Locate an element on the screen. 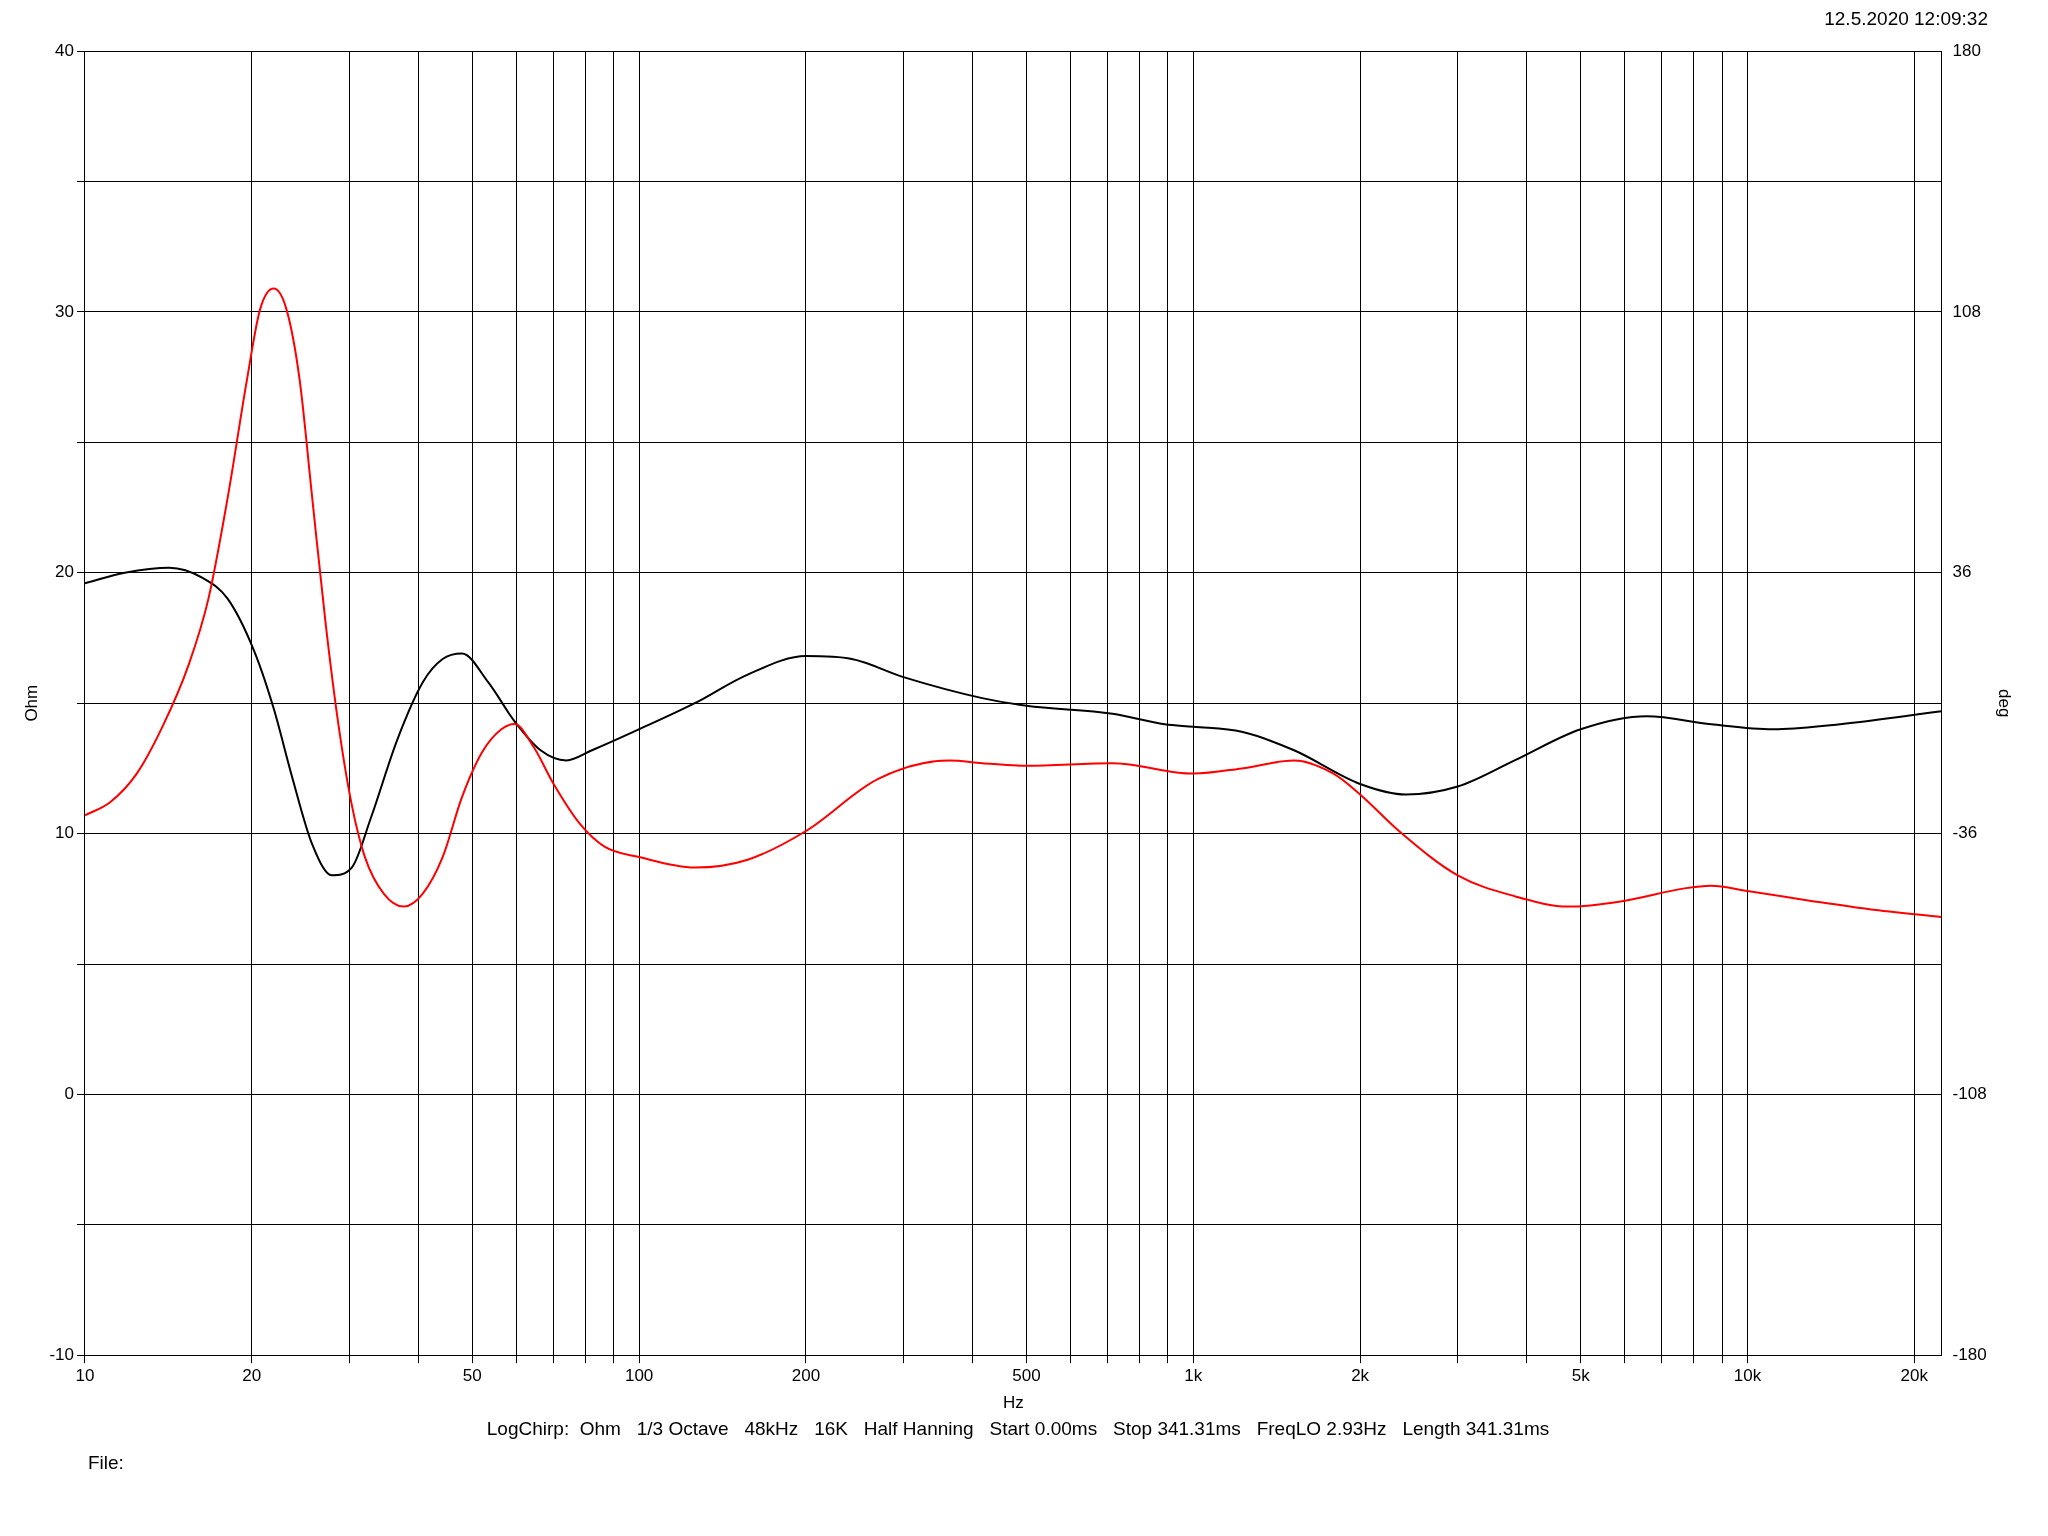 This screenshot has width=2048, height=1536. text: 12.5.2020 12:09:32 is located at coordinates (1906, 19).